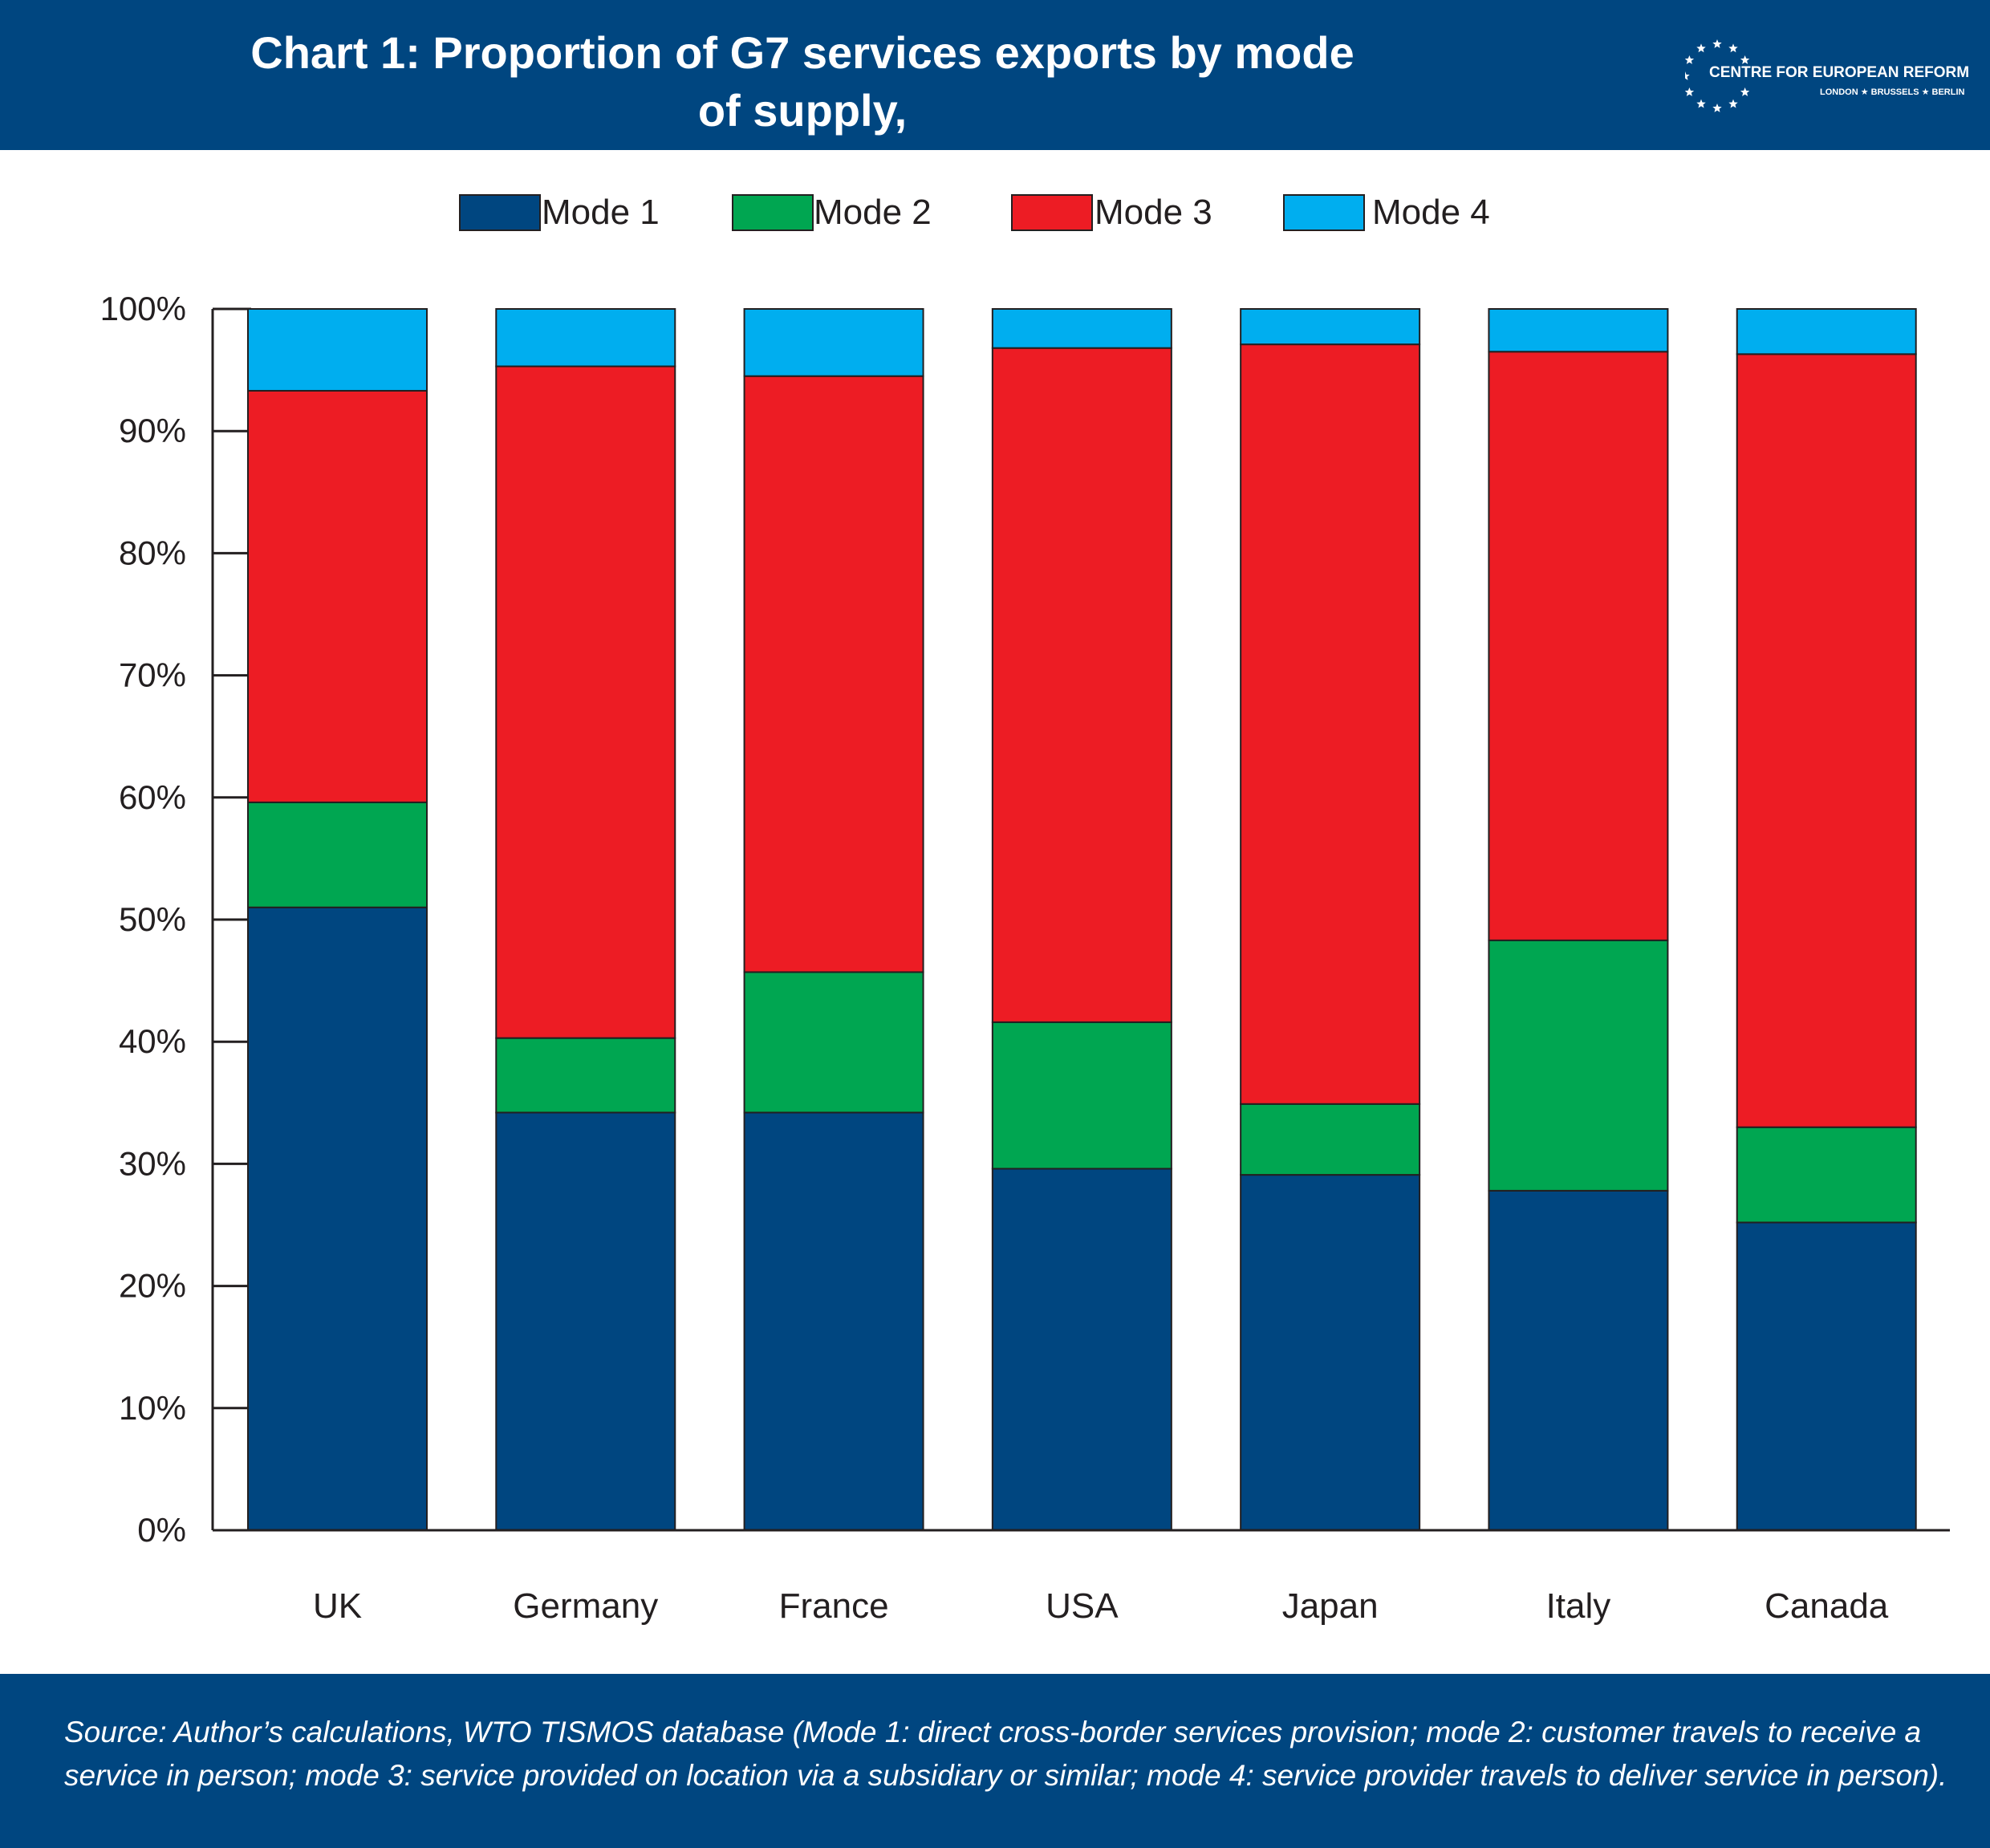 The image size is (1990, 1848). I want to click on legend-label-mode-1: Mode 1, so click(601, 212).